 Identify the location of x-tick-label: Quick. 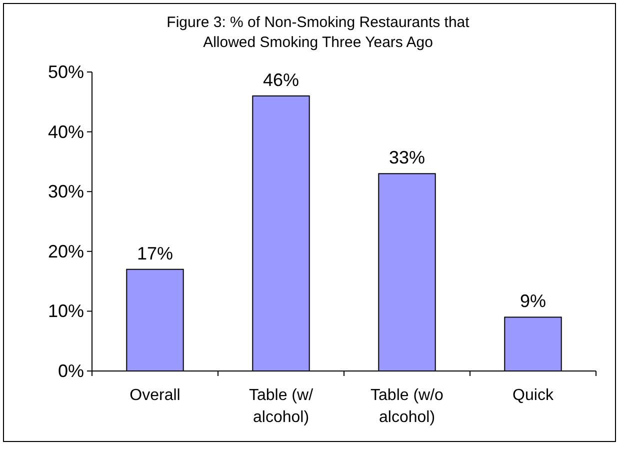
(533, 395).